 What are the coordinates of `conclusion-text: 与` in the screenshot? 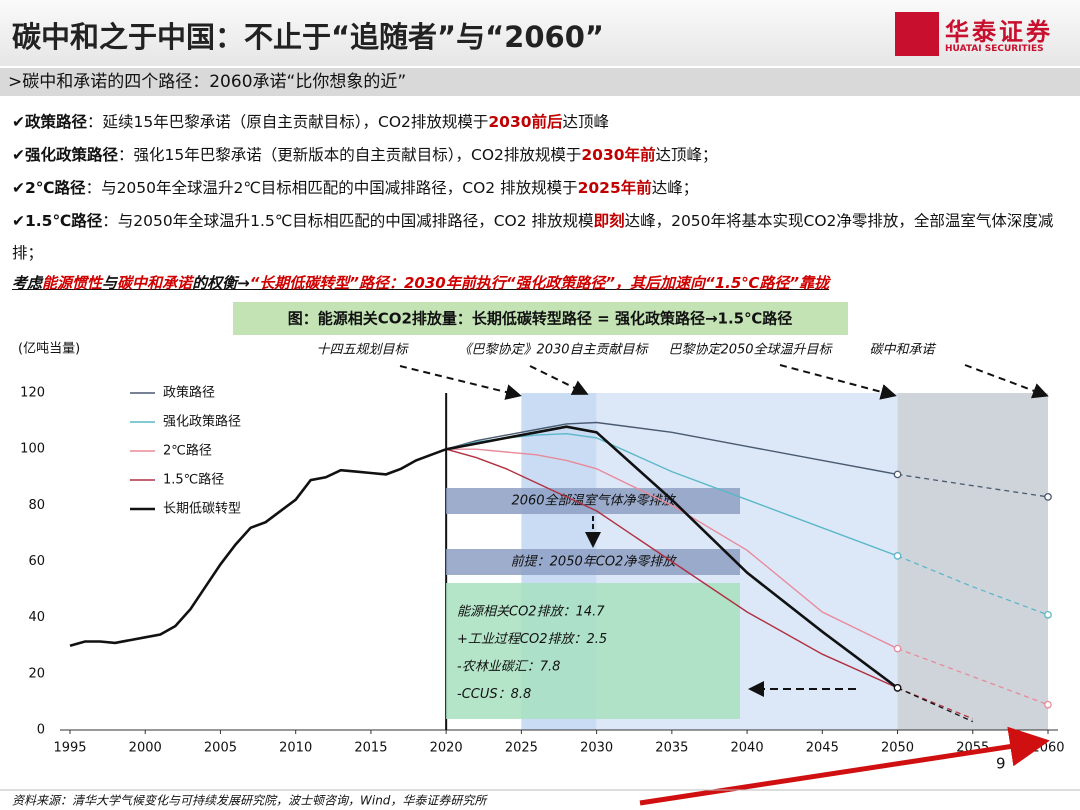 It's located at (110, 283).